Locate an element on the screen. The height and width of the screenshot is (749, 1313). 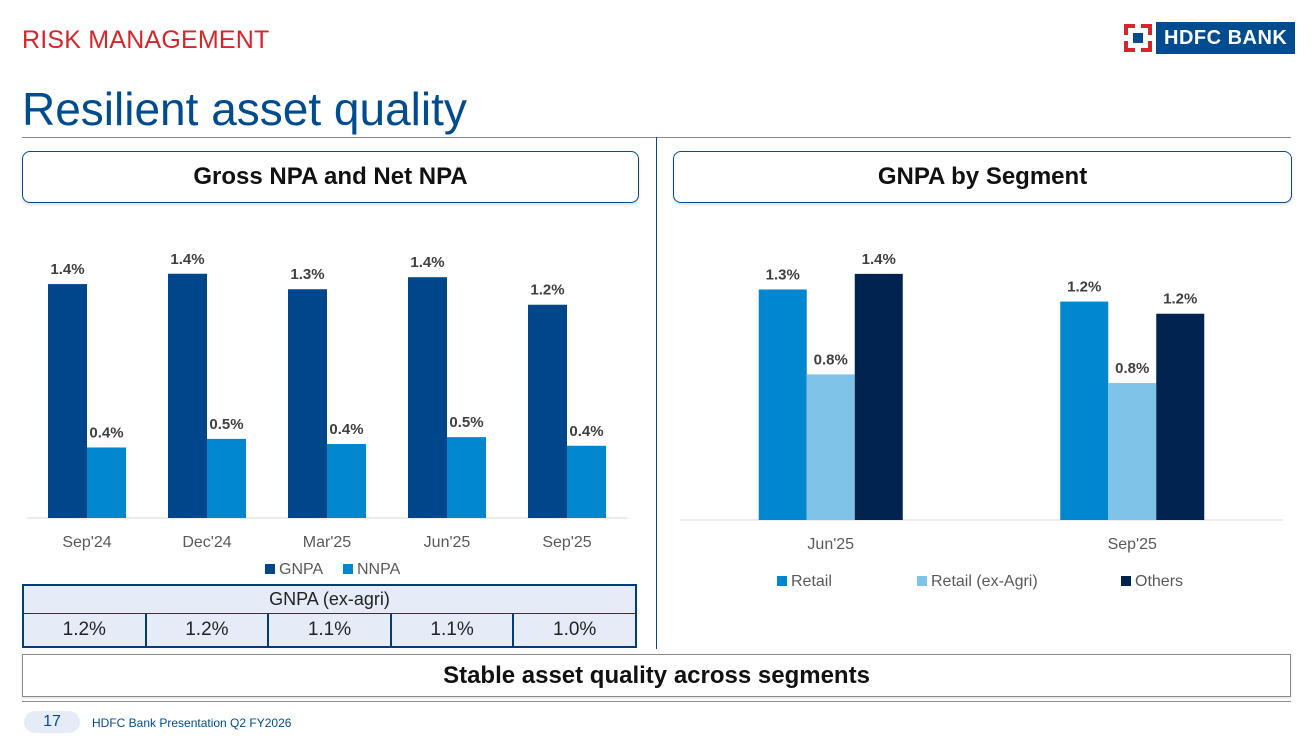
hdfc-logo: HDFC BANK is located at coordinates (1210, 38).